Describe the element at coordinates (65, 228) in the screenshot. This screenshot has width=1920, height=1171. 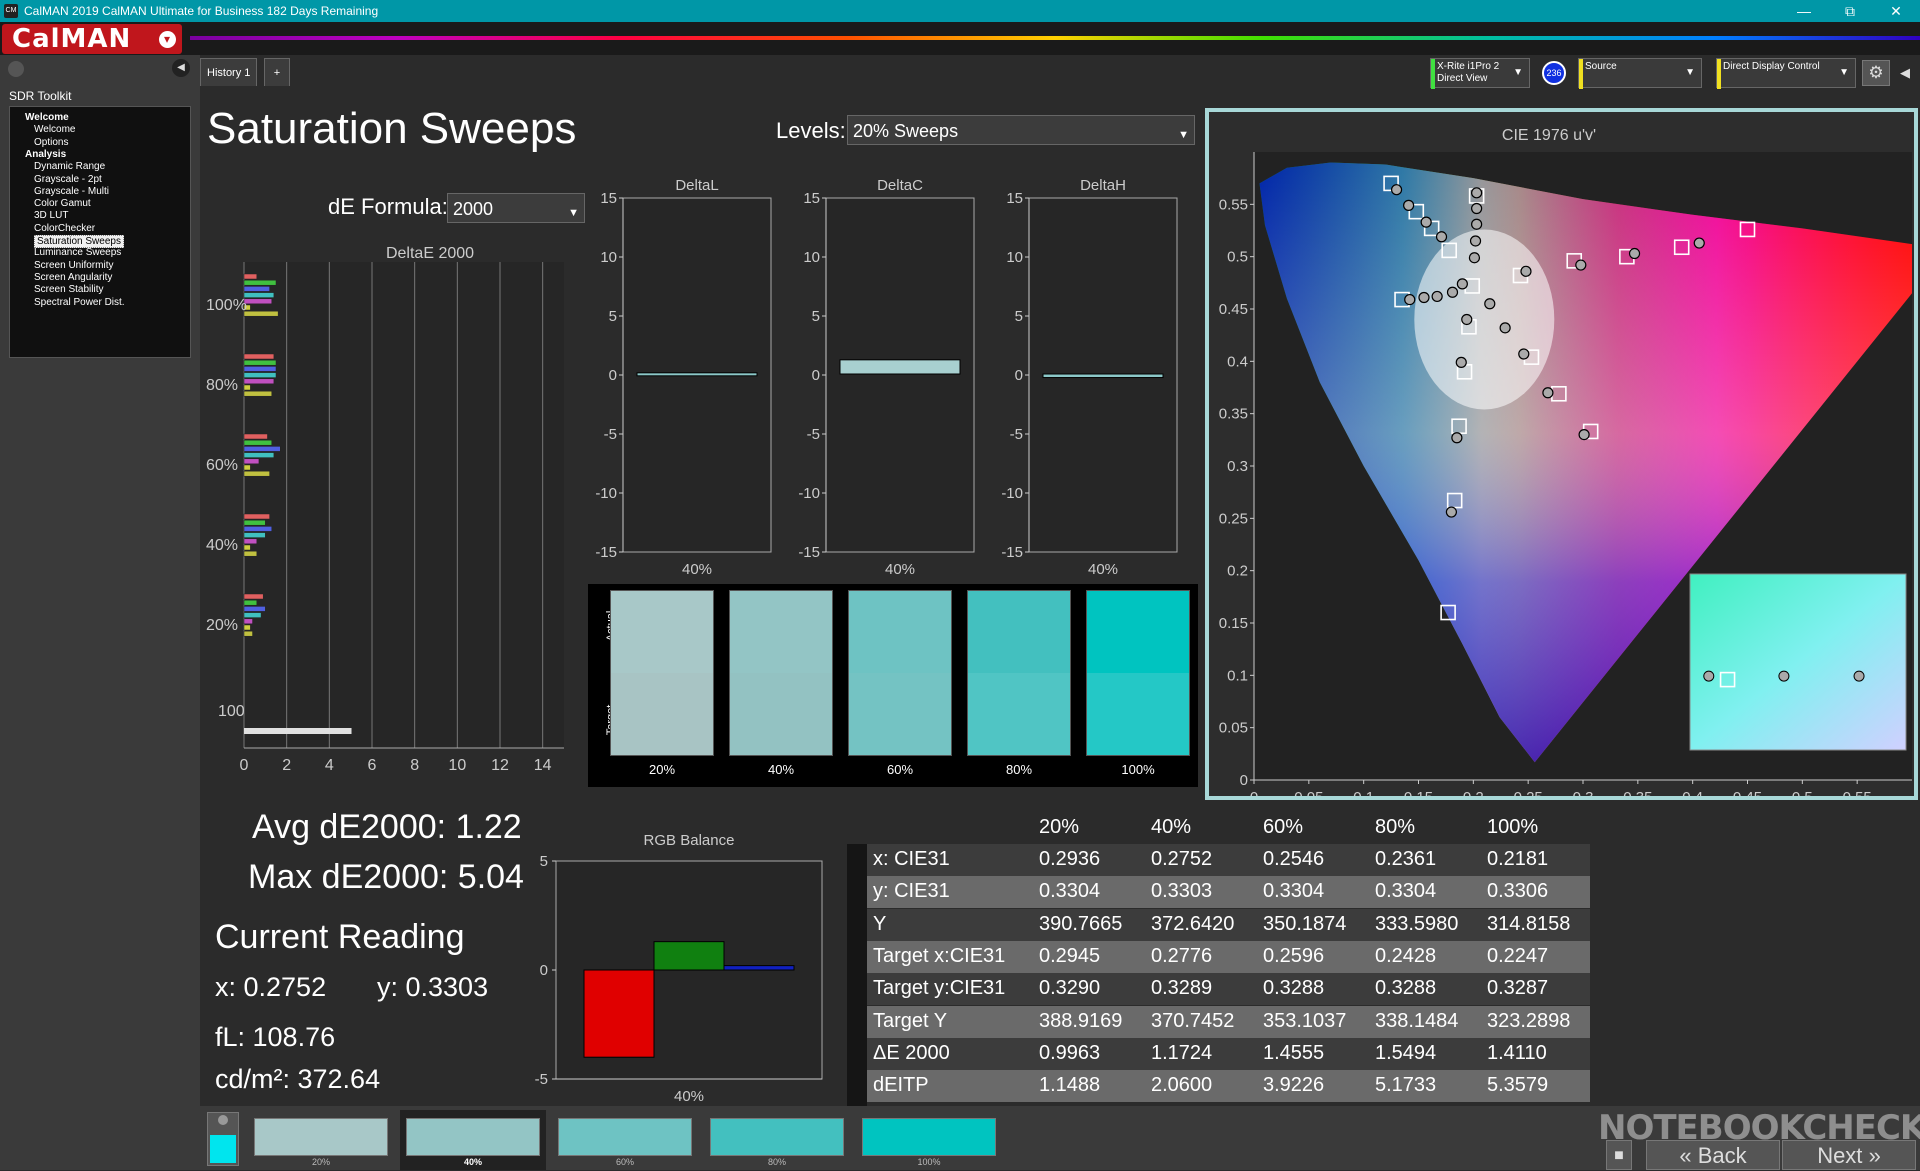
I see `tree-item-colorchecker: ColorChecker` at that location.